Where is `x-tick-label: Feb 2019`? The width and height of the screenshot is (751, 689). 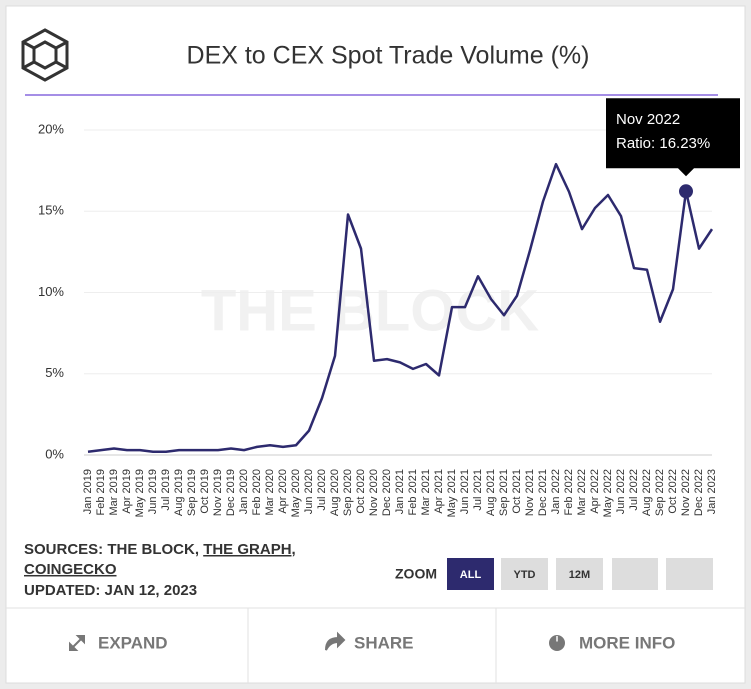
x-tick-label: Feb 2019 is located at coordinates (101, 492).